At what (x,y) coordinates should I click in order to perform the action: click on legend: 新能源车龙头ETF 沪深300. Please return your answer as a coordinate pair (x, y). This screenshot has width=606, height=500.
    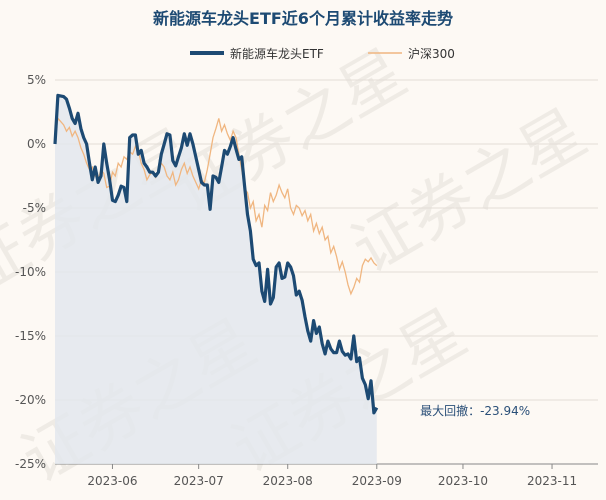
    Looking at the image, I should click on (322, 53).